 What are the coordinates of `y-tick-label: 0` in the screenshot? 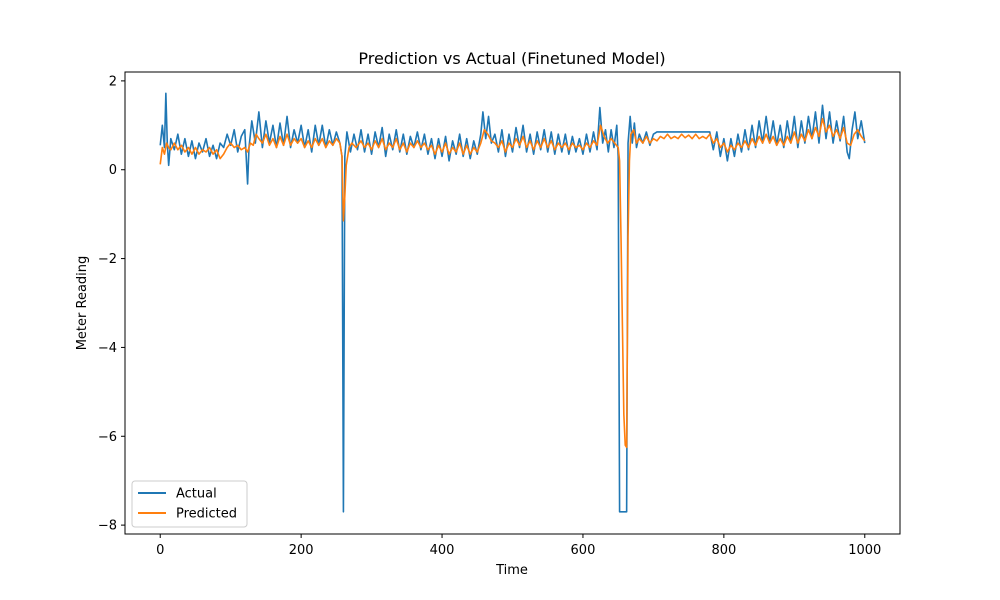 It's located at (113, 170).